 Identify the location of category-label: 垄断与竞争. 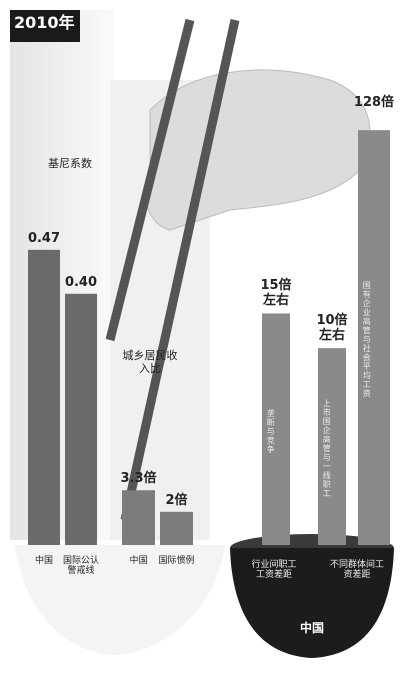
(271, 431).